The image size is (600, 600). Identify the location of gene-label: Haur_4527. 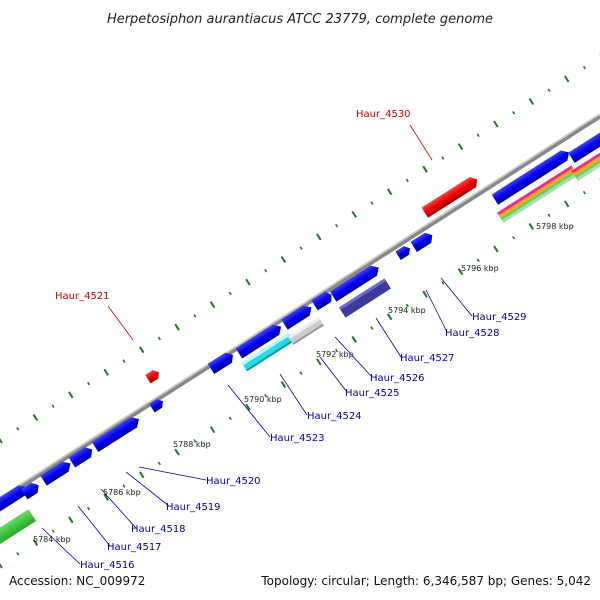
(427, 358).